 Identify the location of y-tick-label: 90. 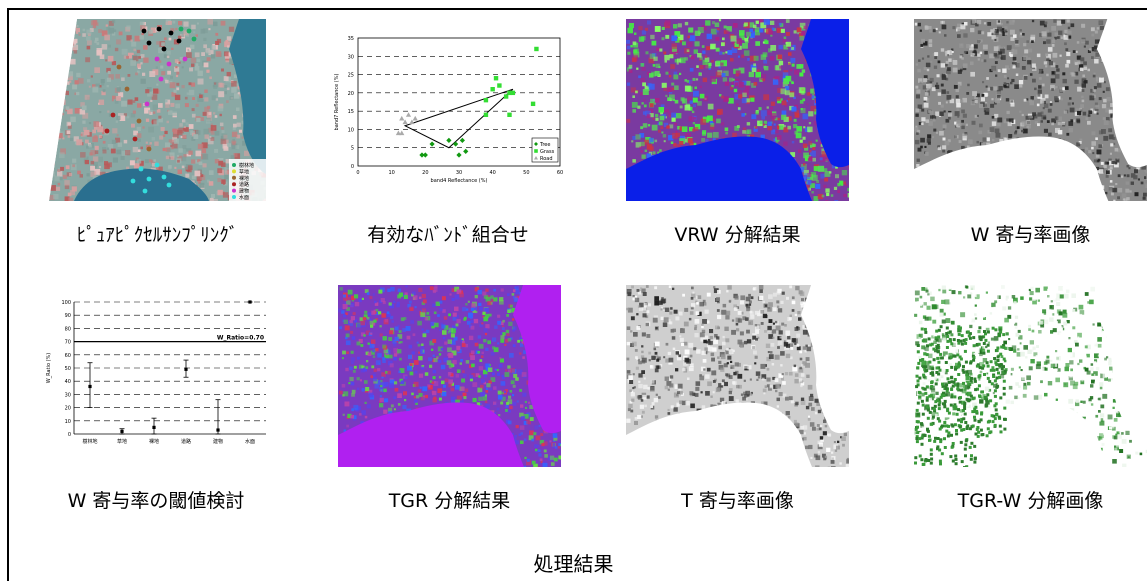
(68, 316).